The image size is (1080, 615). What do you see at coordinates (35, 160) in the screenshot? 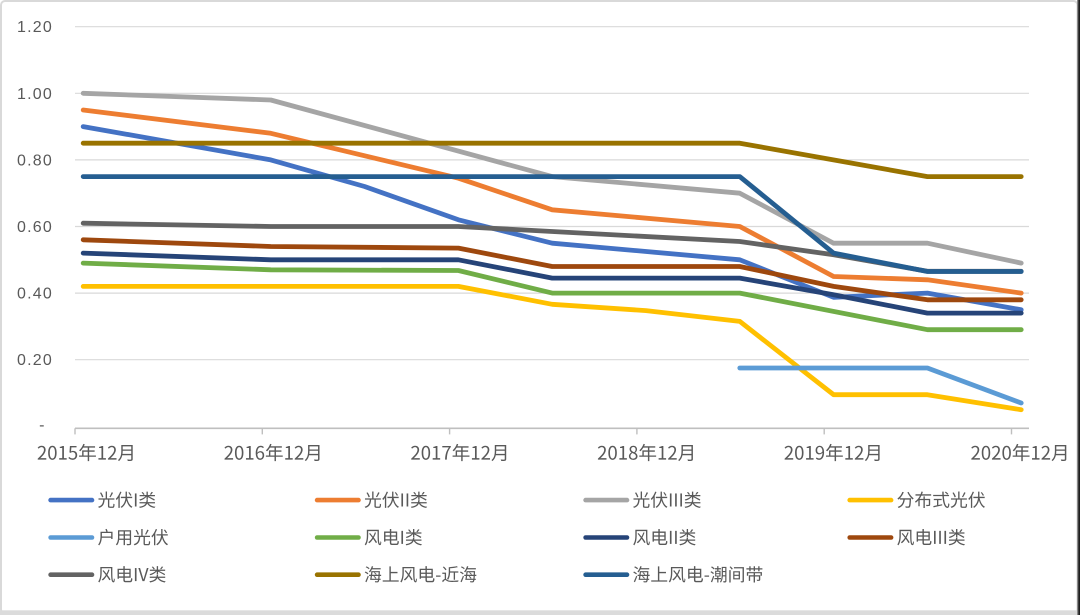
I see `svg-text: 0.80` at bounding box center [35, 160].